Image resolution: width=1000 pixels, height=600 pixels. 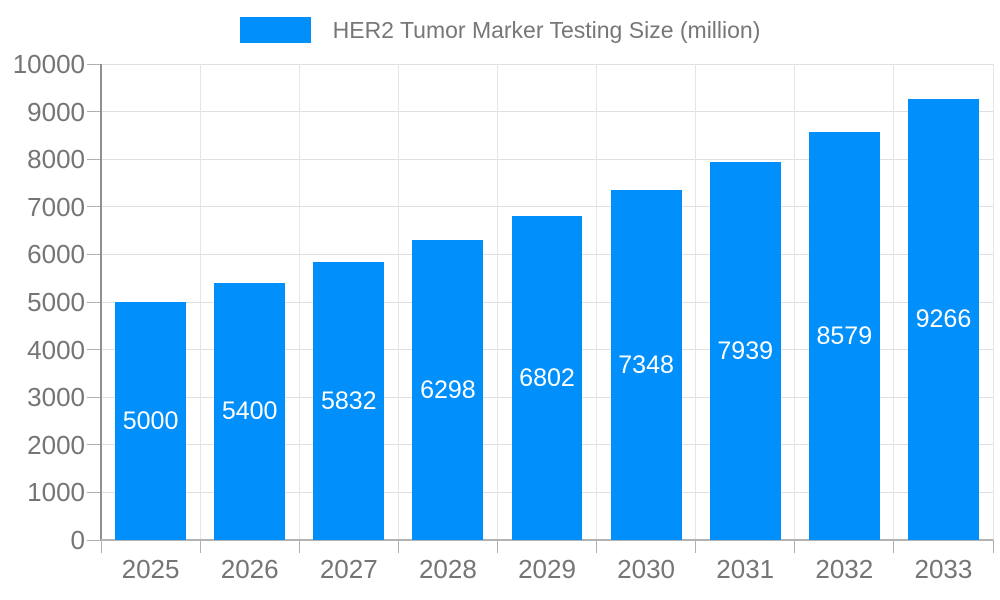 I want to click on legend-swatch, so click(x=275, y=30).